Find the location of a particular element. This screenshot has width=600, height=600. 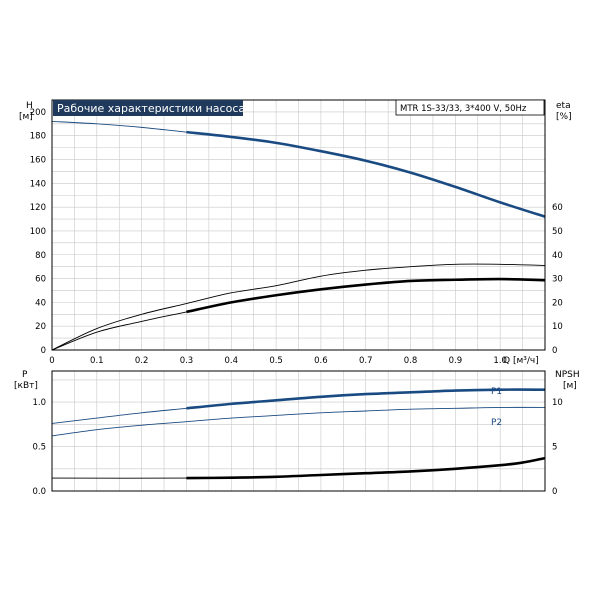

bottom-series-p1-curve-operating-range is located at coordinates (366, 399).